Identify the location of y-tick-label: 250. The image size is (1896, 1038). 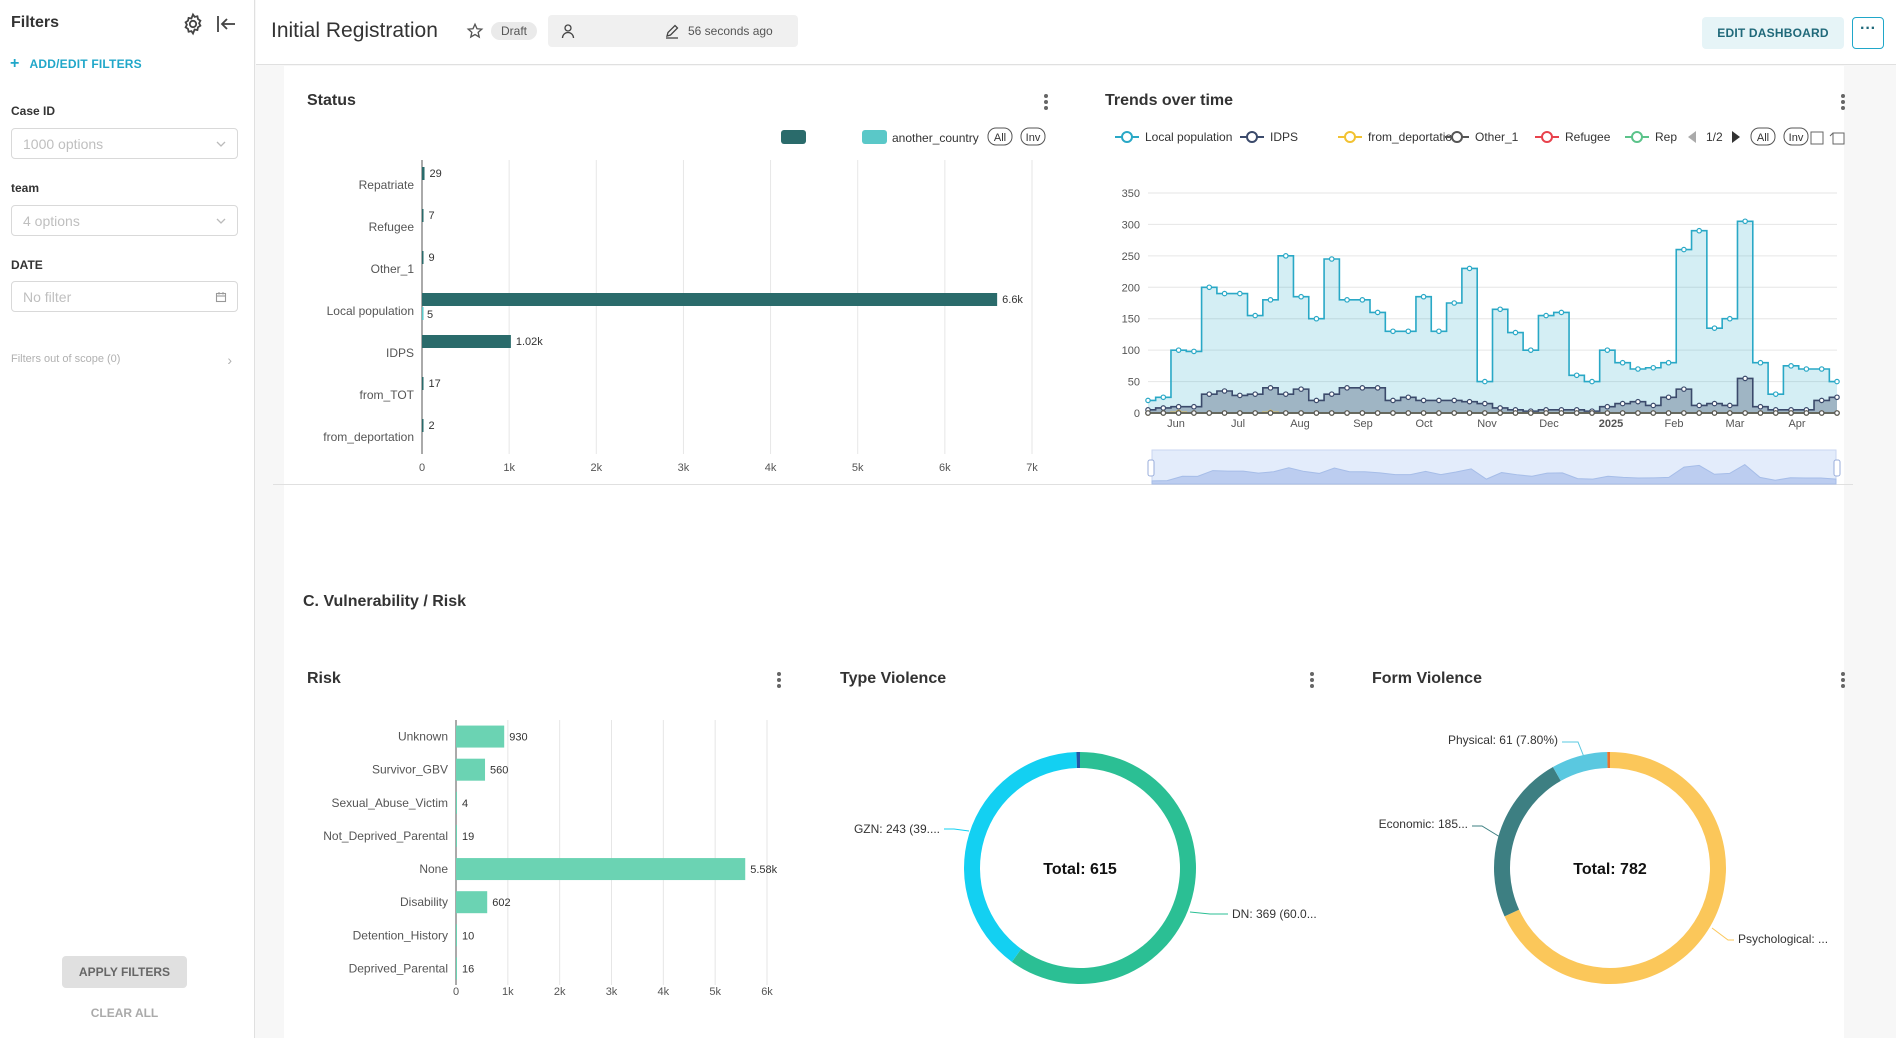
(1131, 257).